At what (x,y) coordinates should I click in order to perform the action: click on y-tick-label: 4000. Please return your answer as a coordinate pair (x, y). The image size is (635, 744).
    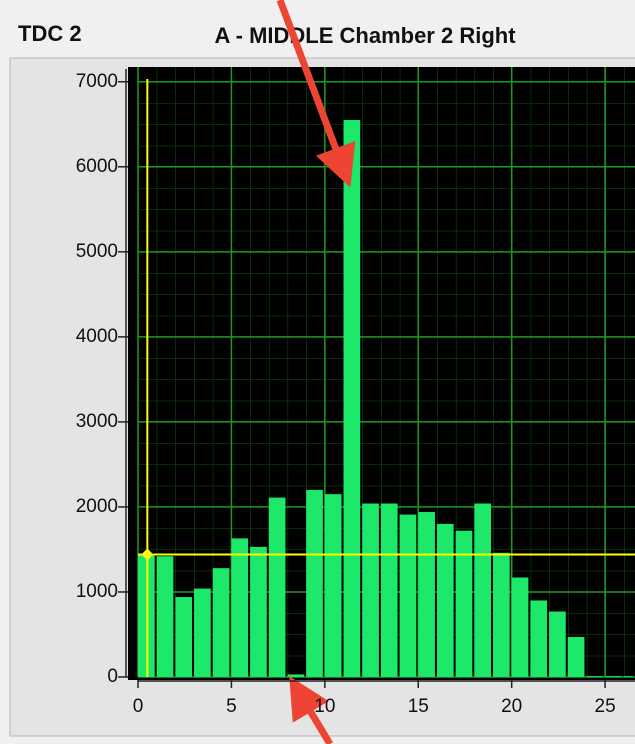
    Looking at the image, I should click on (97, 336).